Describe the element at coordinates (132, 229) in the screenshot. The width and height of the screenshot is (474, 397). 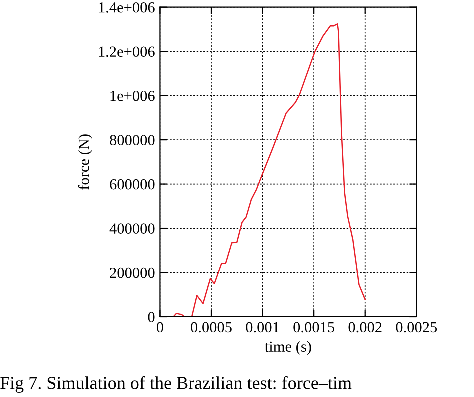
I see `y-tick-label: 400000` at that location.